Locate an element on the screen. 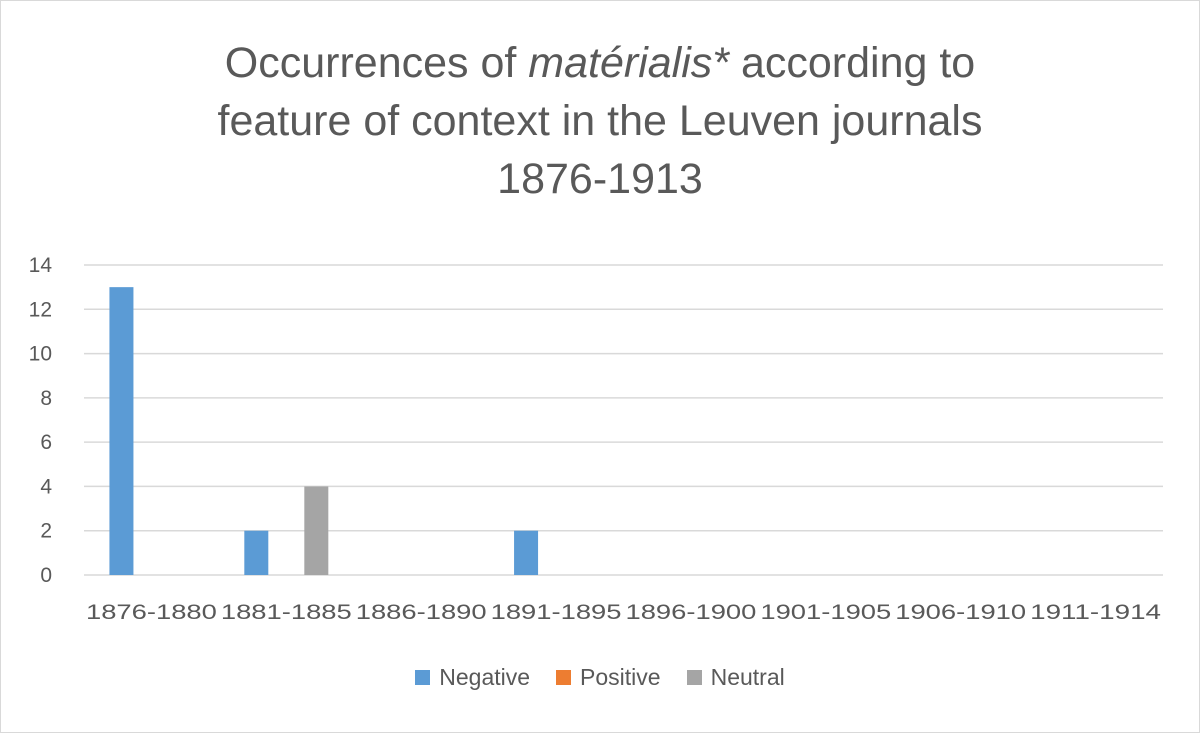  bars is located at coordinates (324, 431).